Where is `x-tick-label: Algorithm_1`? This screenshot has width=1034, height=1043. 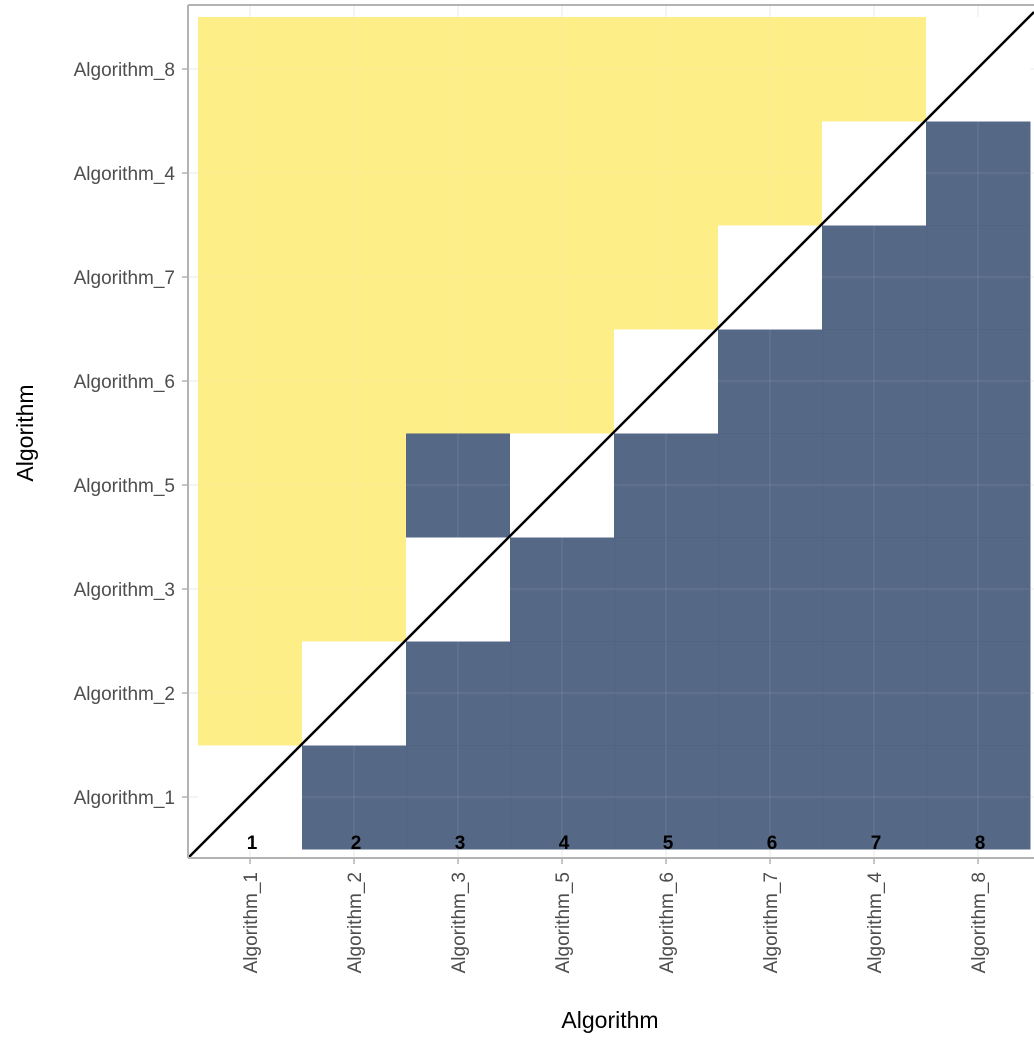
x-tick-label: Algorithm_1 is located at coordinates (251, 922).